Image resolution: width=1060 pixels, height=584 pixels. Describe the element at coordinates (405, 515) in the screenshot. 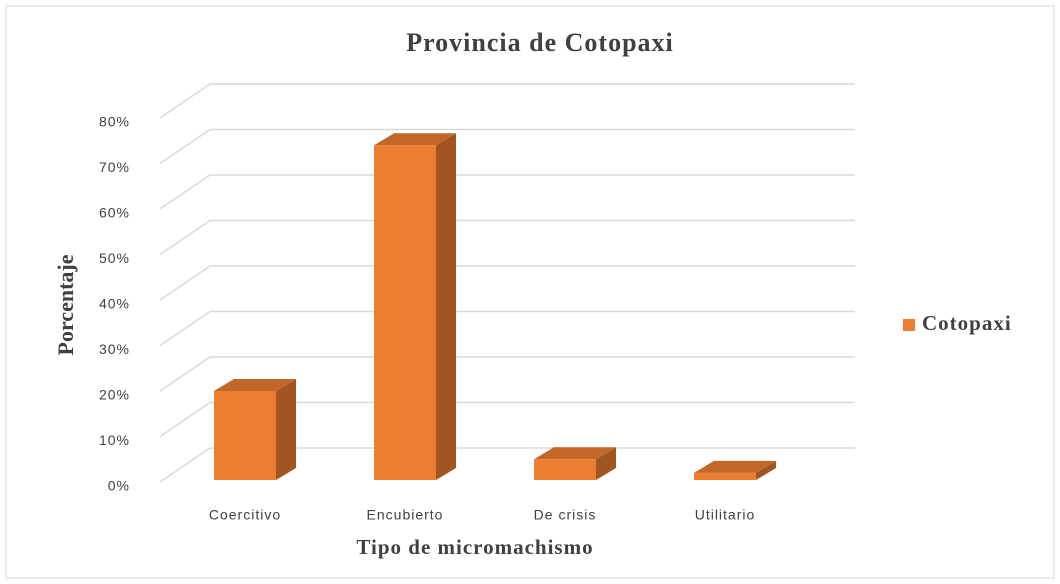

I see `x-tick-label: Encubierto` at that location.